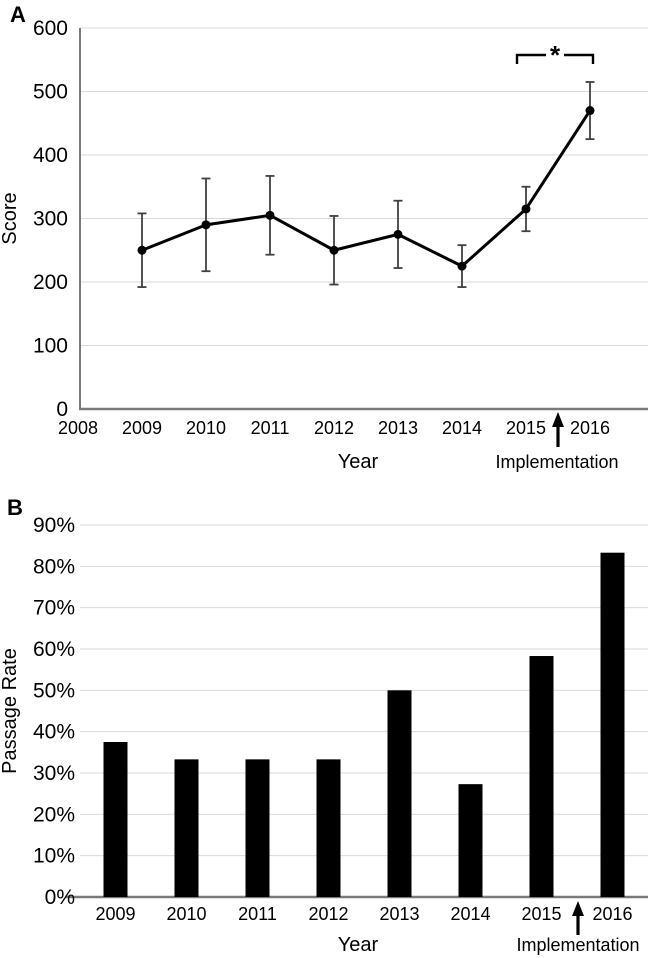 Image resolution: width=650 pixels, height=958 pixels. Describe the element at coordinates (60, 897) in the screenshot. I see `y-tick-label: 0%` at that location.